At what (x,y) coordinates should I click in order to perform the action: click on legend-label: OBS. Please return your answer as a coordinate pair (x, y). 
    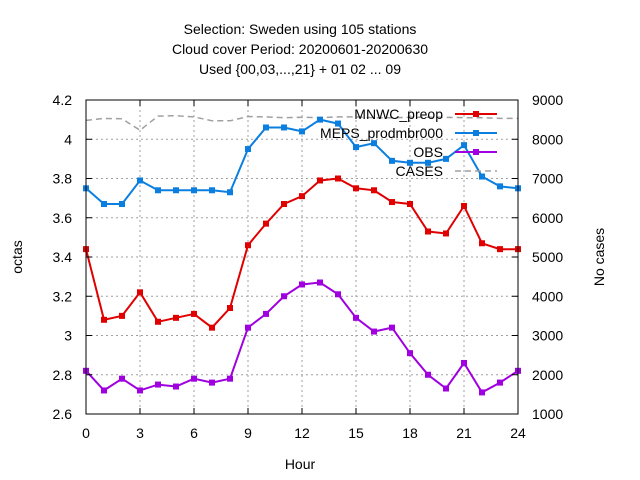
    Looking at the image, I should click on (428, 152).